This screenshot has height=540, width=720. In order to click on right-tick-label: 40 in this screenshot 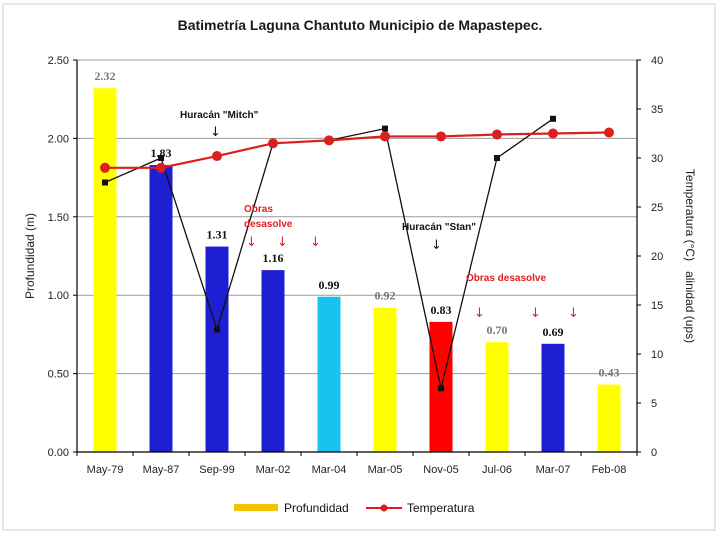, I will do `click(657, 61)`.